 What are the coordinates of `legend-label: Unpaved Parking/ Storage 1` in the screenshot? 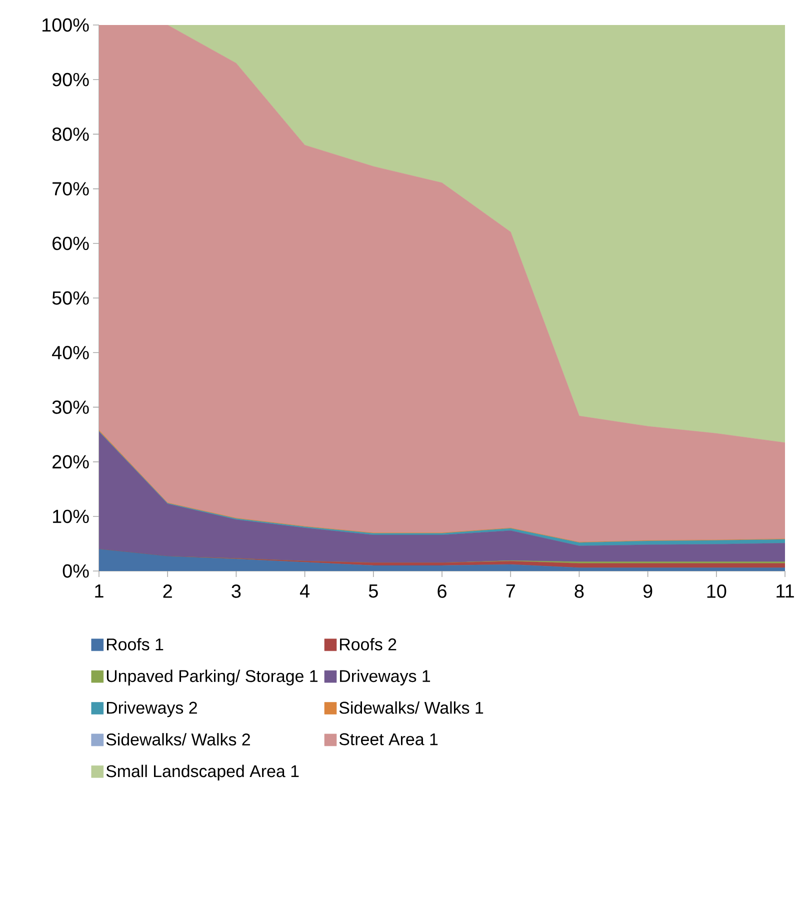 It's located at (212, 678).